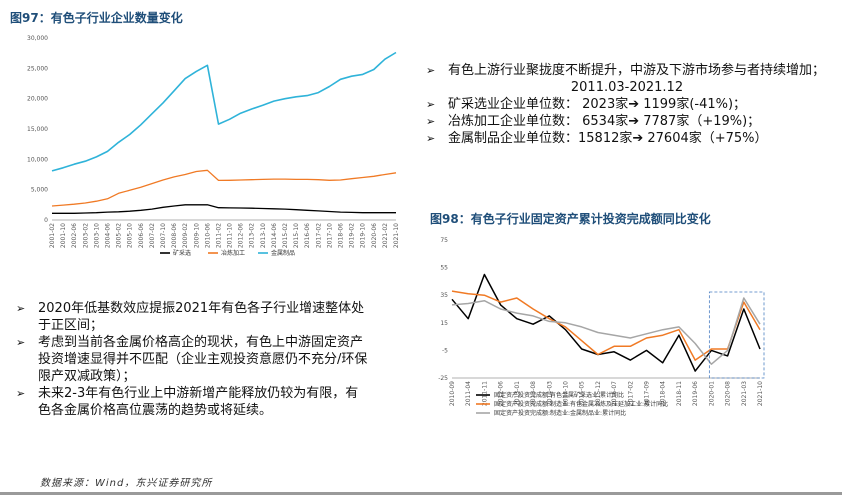 The height and width of the screenshot is (500, 842). I want to click on x-tick-label: 2015-02, so click(285, 235).